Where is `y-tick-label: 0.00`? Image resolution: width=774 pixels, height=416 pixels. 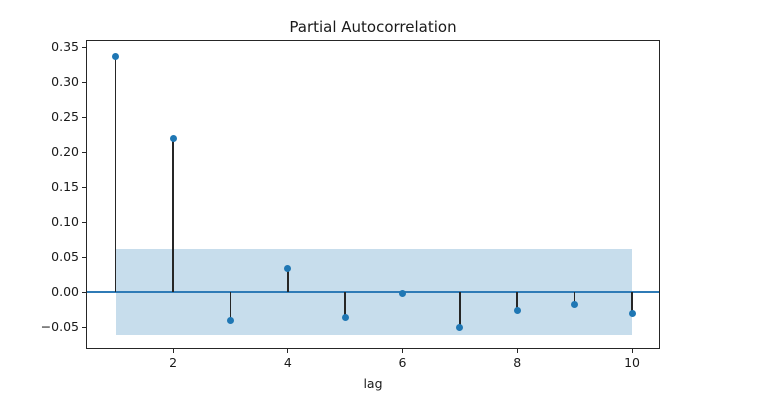 y-tick-label: 0.00 is located at coordinates (65, 292).